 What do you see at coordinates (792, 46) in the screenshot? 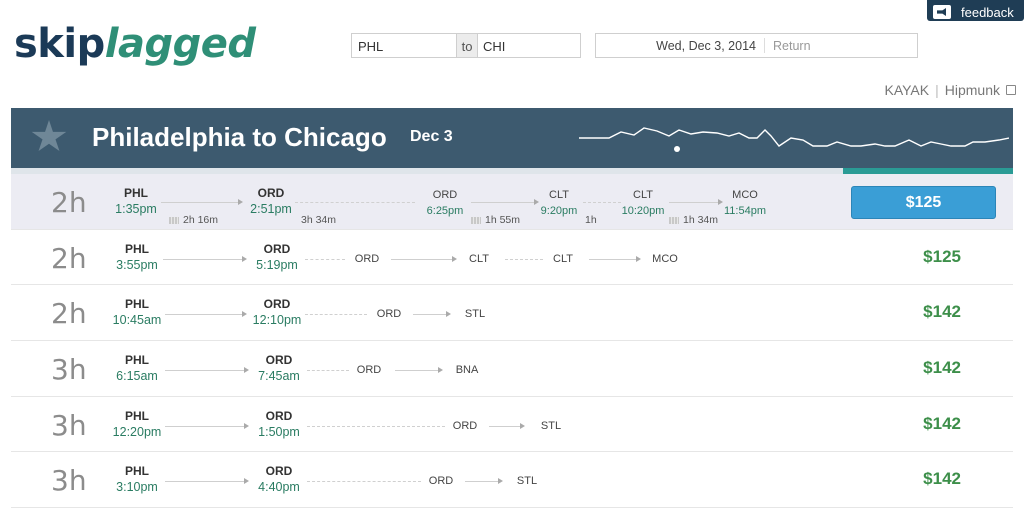
I see `return-date-input: Return` at bounding box center [792, 46].